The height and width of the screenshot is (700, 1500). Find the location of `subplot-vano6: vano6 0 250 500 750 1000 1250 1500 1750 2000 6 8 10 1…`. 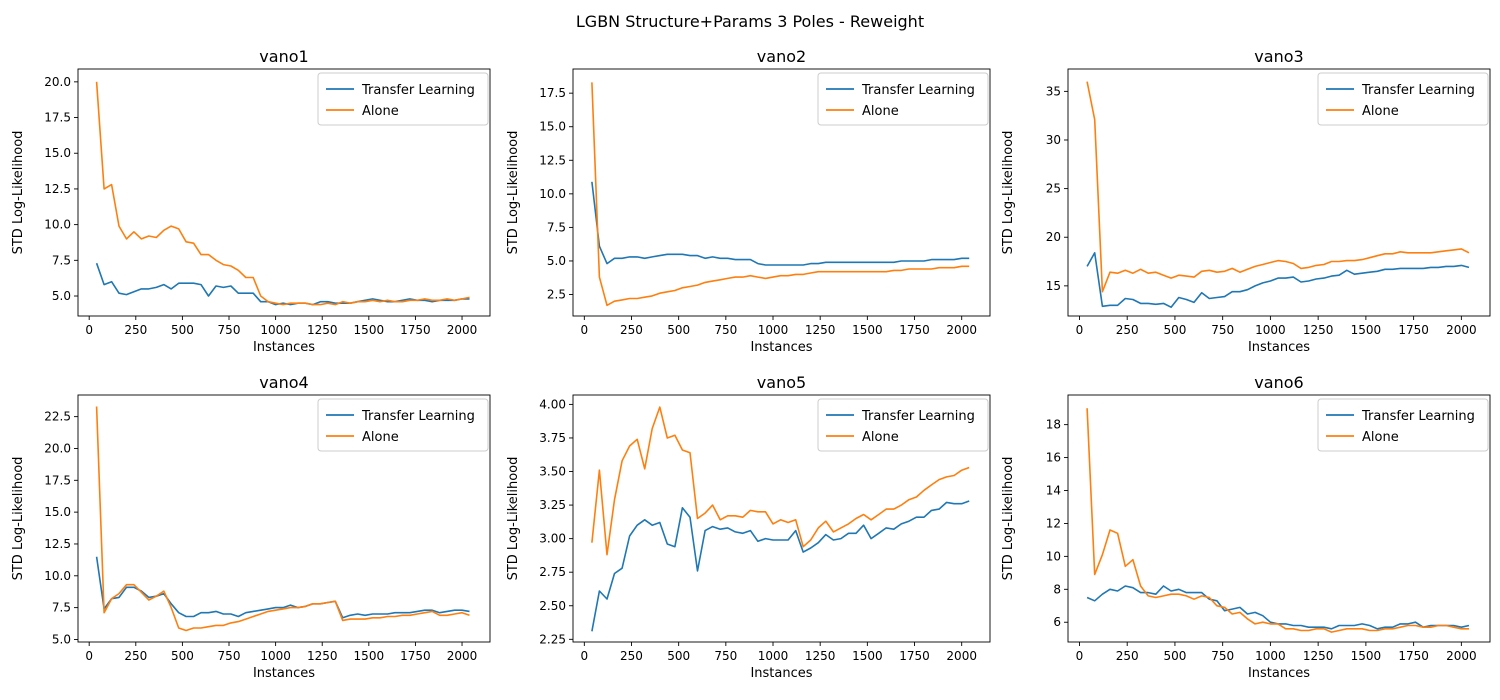

subplot-vano6: vano6 0 250 500 750 1000 1250 1500 1750 2000 6 8 10 1… is located at coordinates (1246, 527).